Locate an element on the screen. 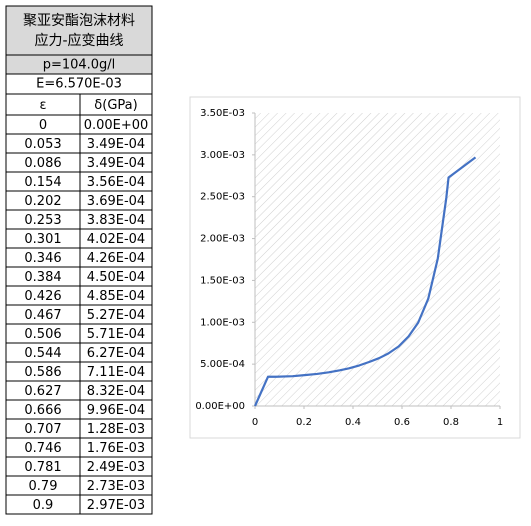 The image size is (531, 526). y-tick-label: 0.00E+00 is located at coordinates (220, 406).